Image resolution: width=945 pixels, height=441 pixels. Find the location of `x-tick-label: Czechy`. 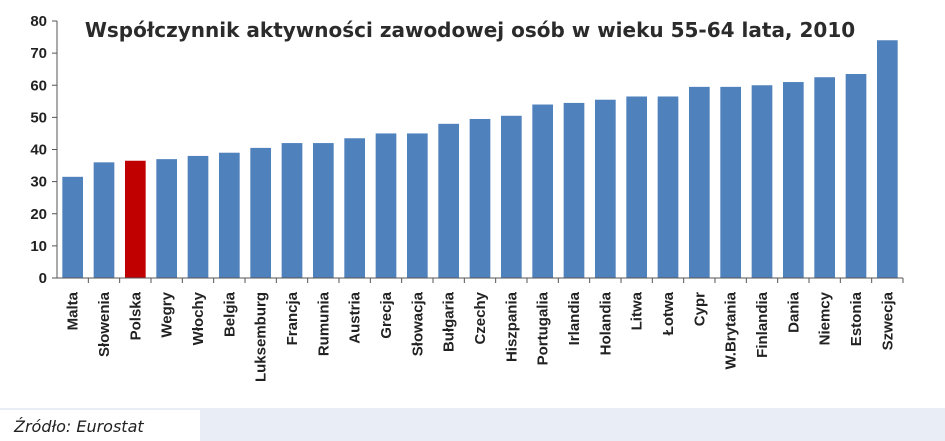

x-tick-label: Czechy is located at coordinates (480, 317).